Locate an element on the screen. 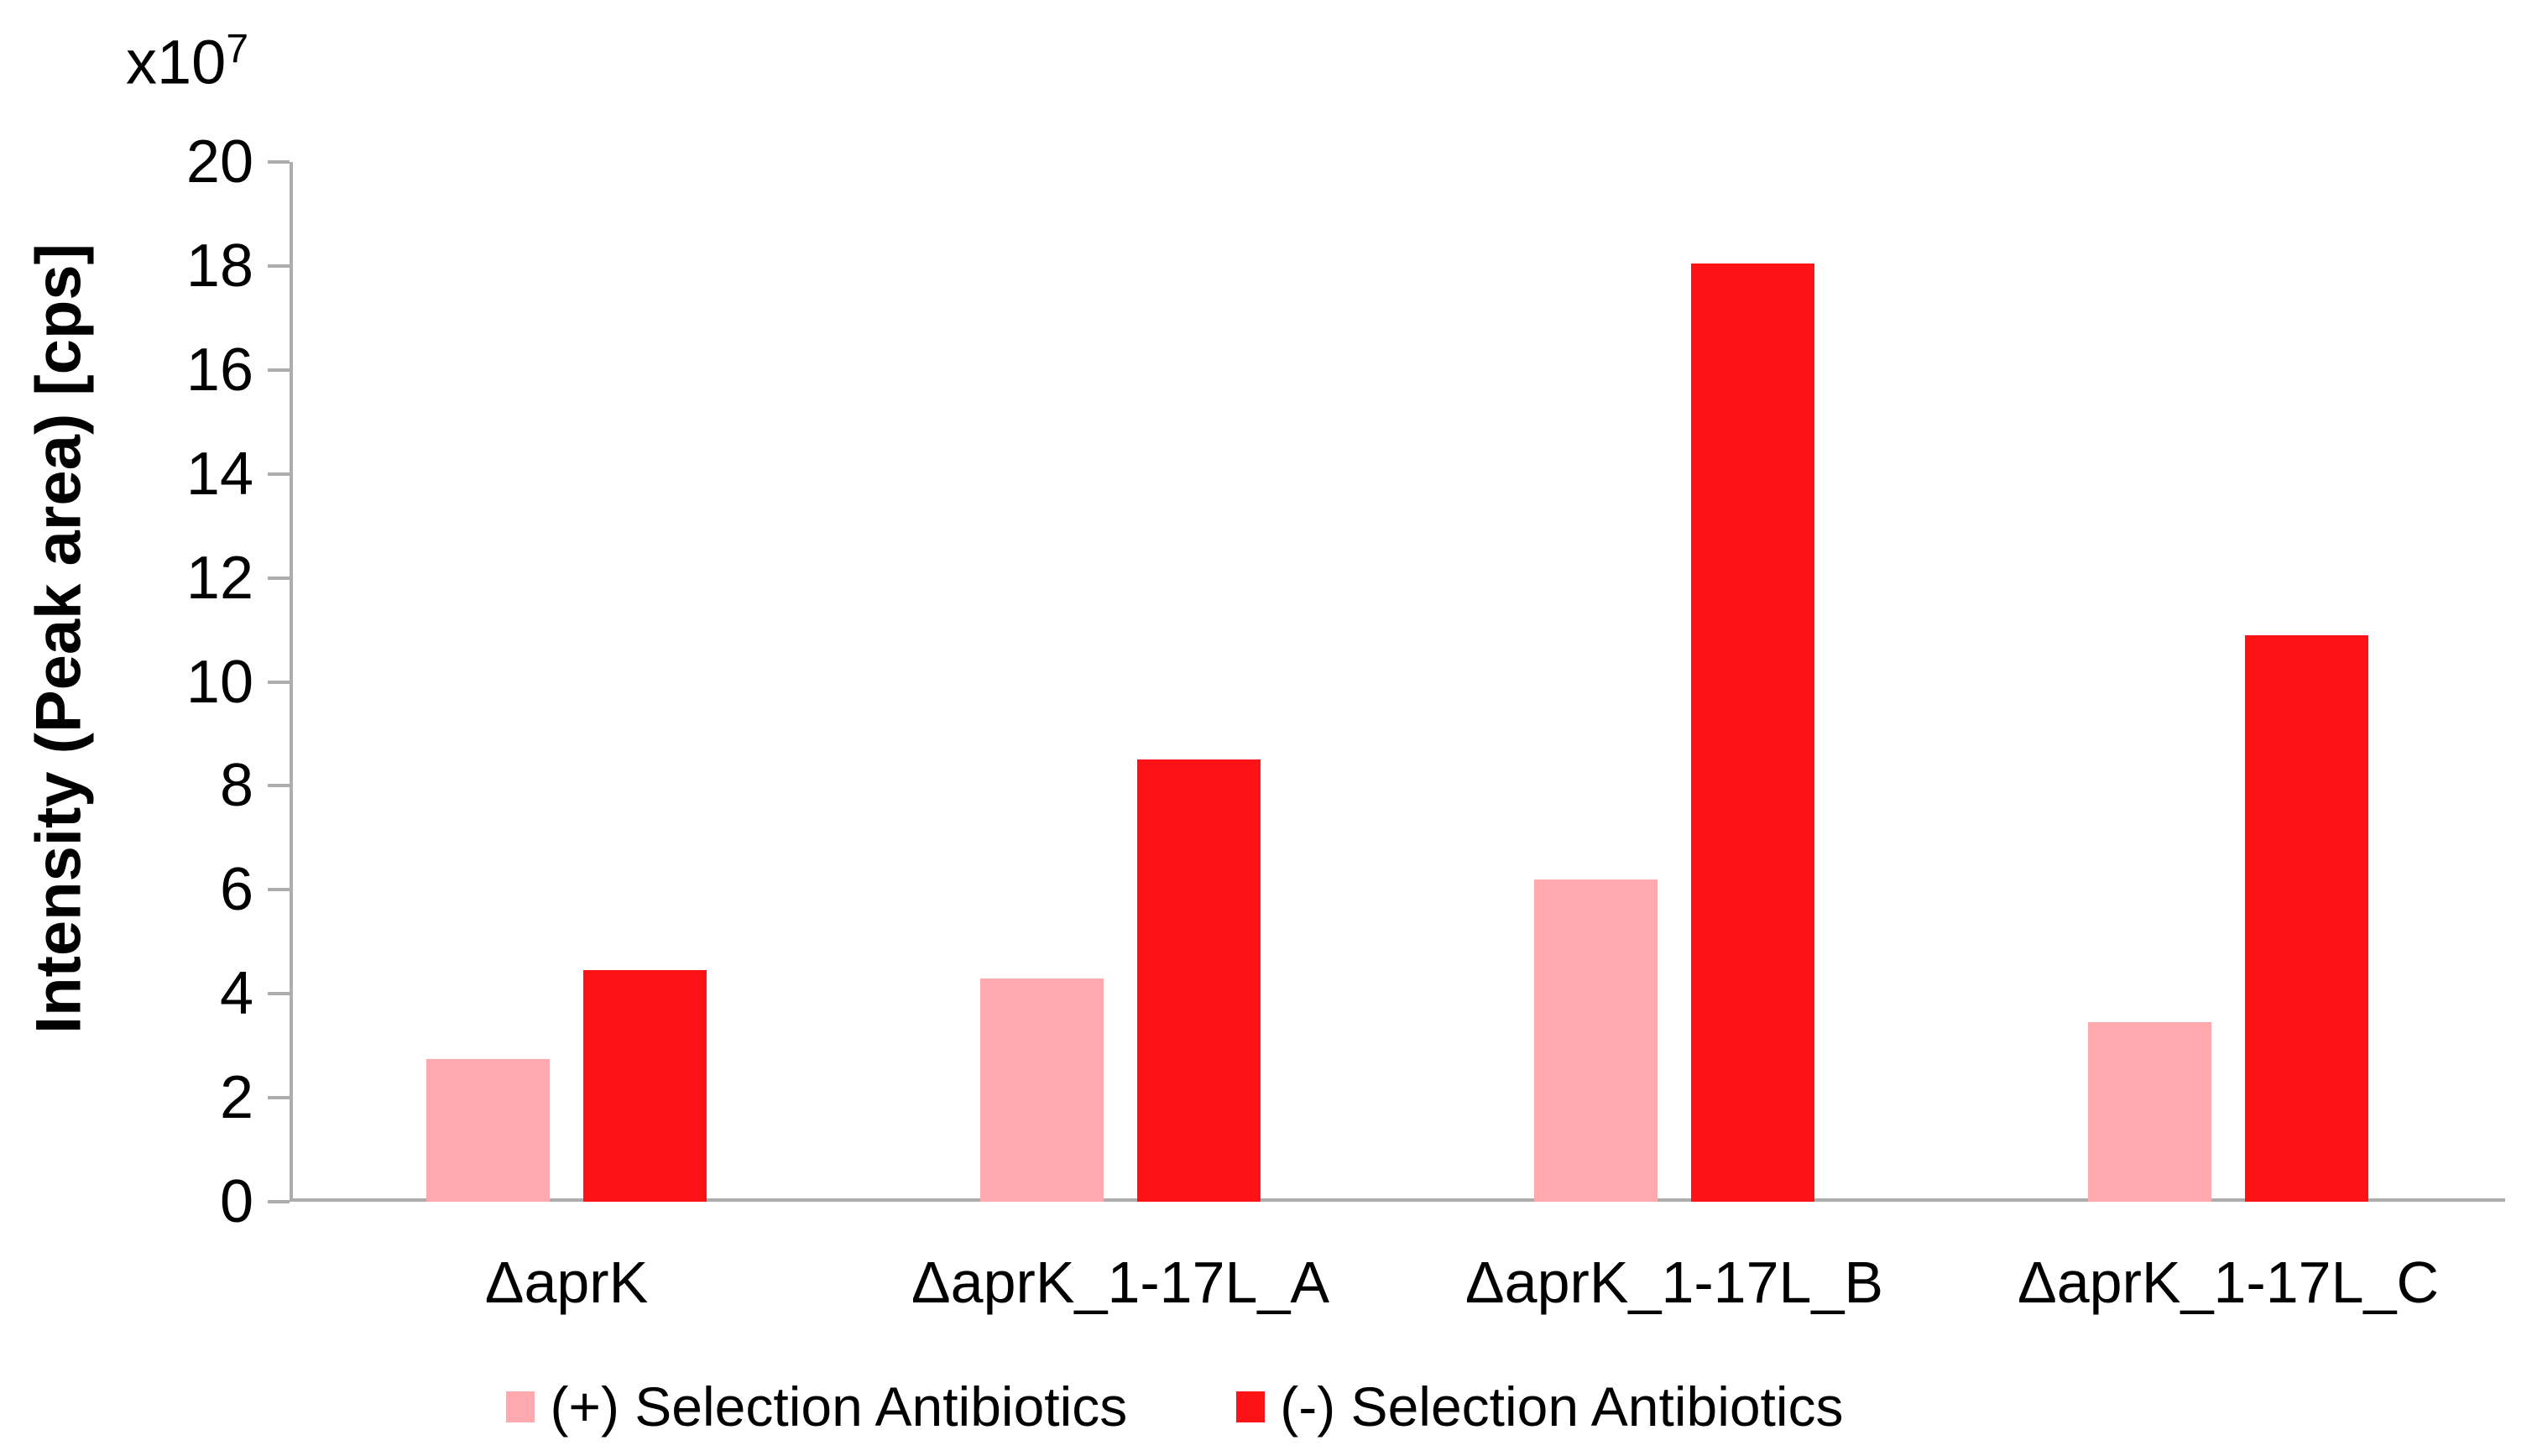 This screenshot has height=1456, width=2532. bar-series2-group4 is located at coordinates (2306, 918).